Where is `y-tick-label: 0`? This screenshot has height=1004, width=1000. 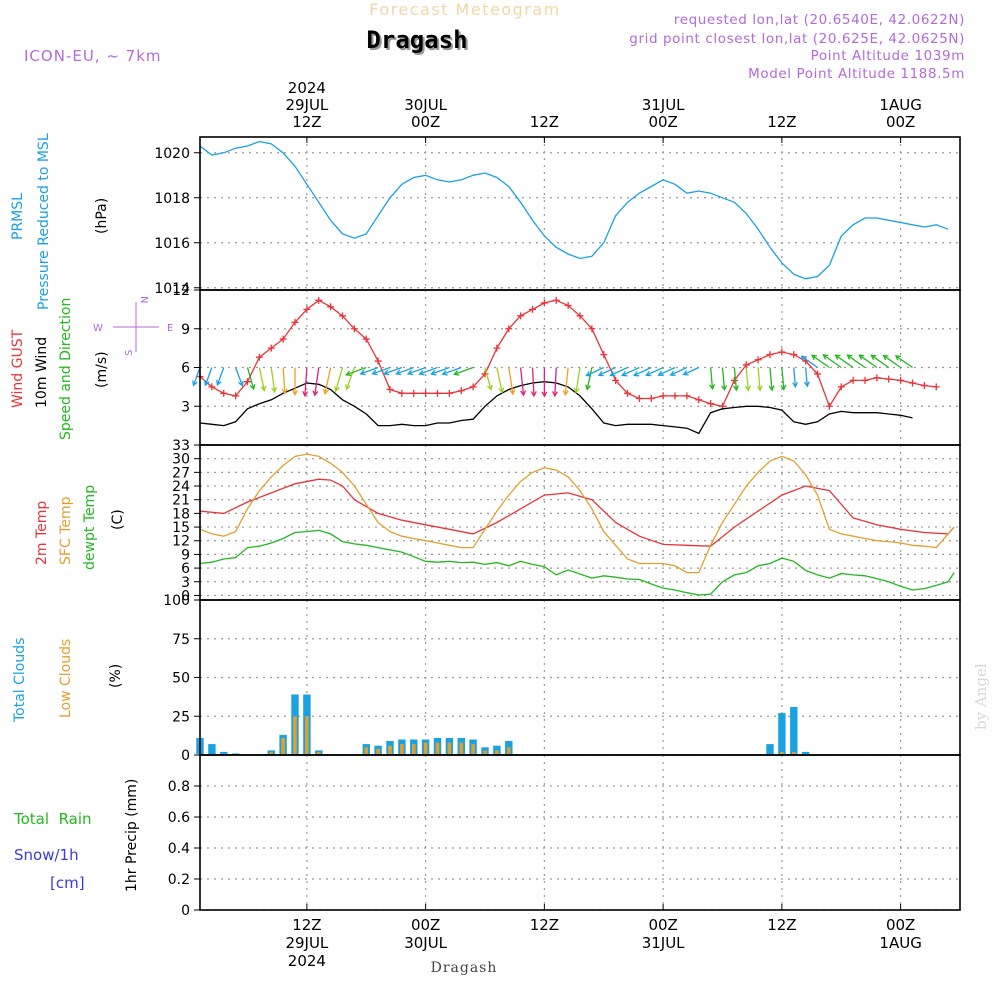 y-tick-label: 0 is located at coordinates (185, 756).